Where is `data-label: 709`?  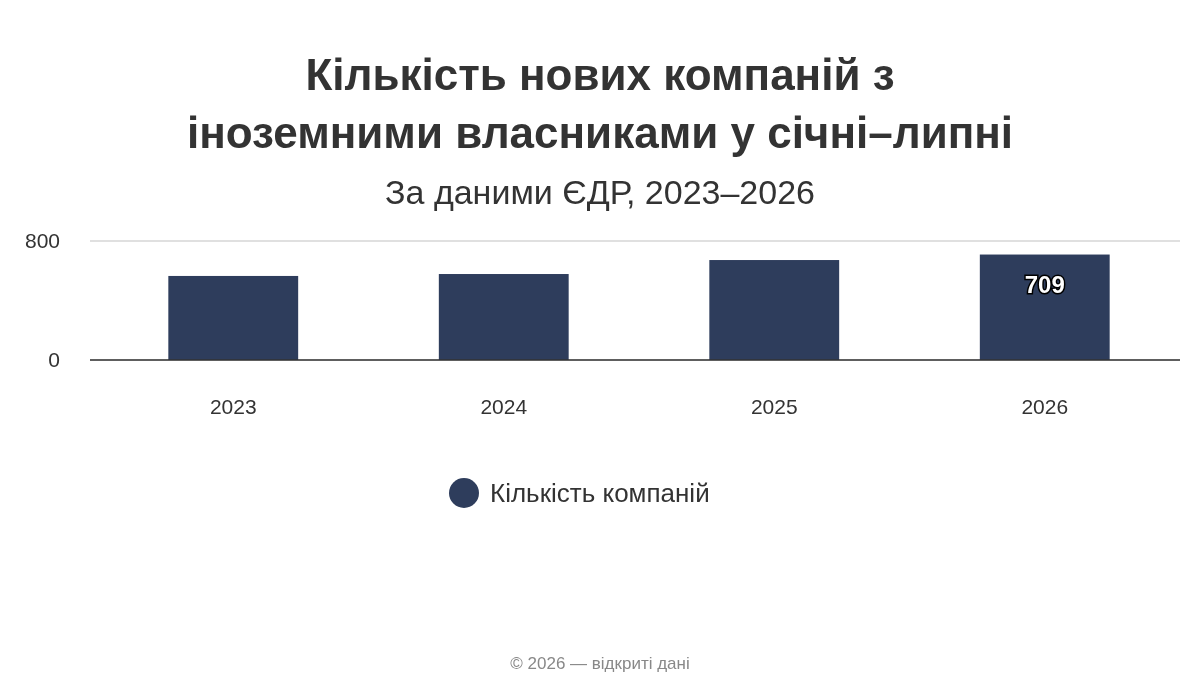
data-label: 709 is located at coordinates (1044, 284).